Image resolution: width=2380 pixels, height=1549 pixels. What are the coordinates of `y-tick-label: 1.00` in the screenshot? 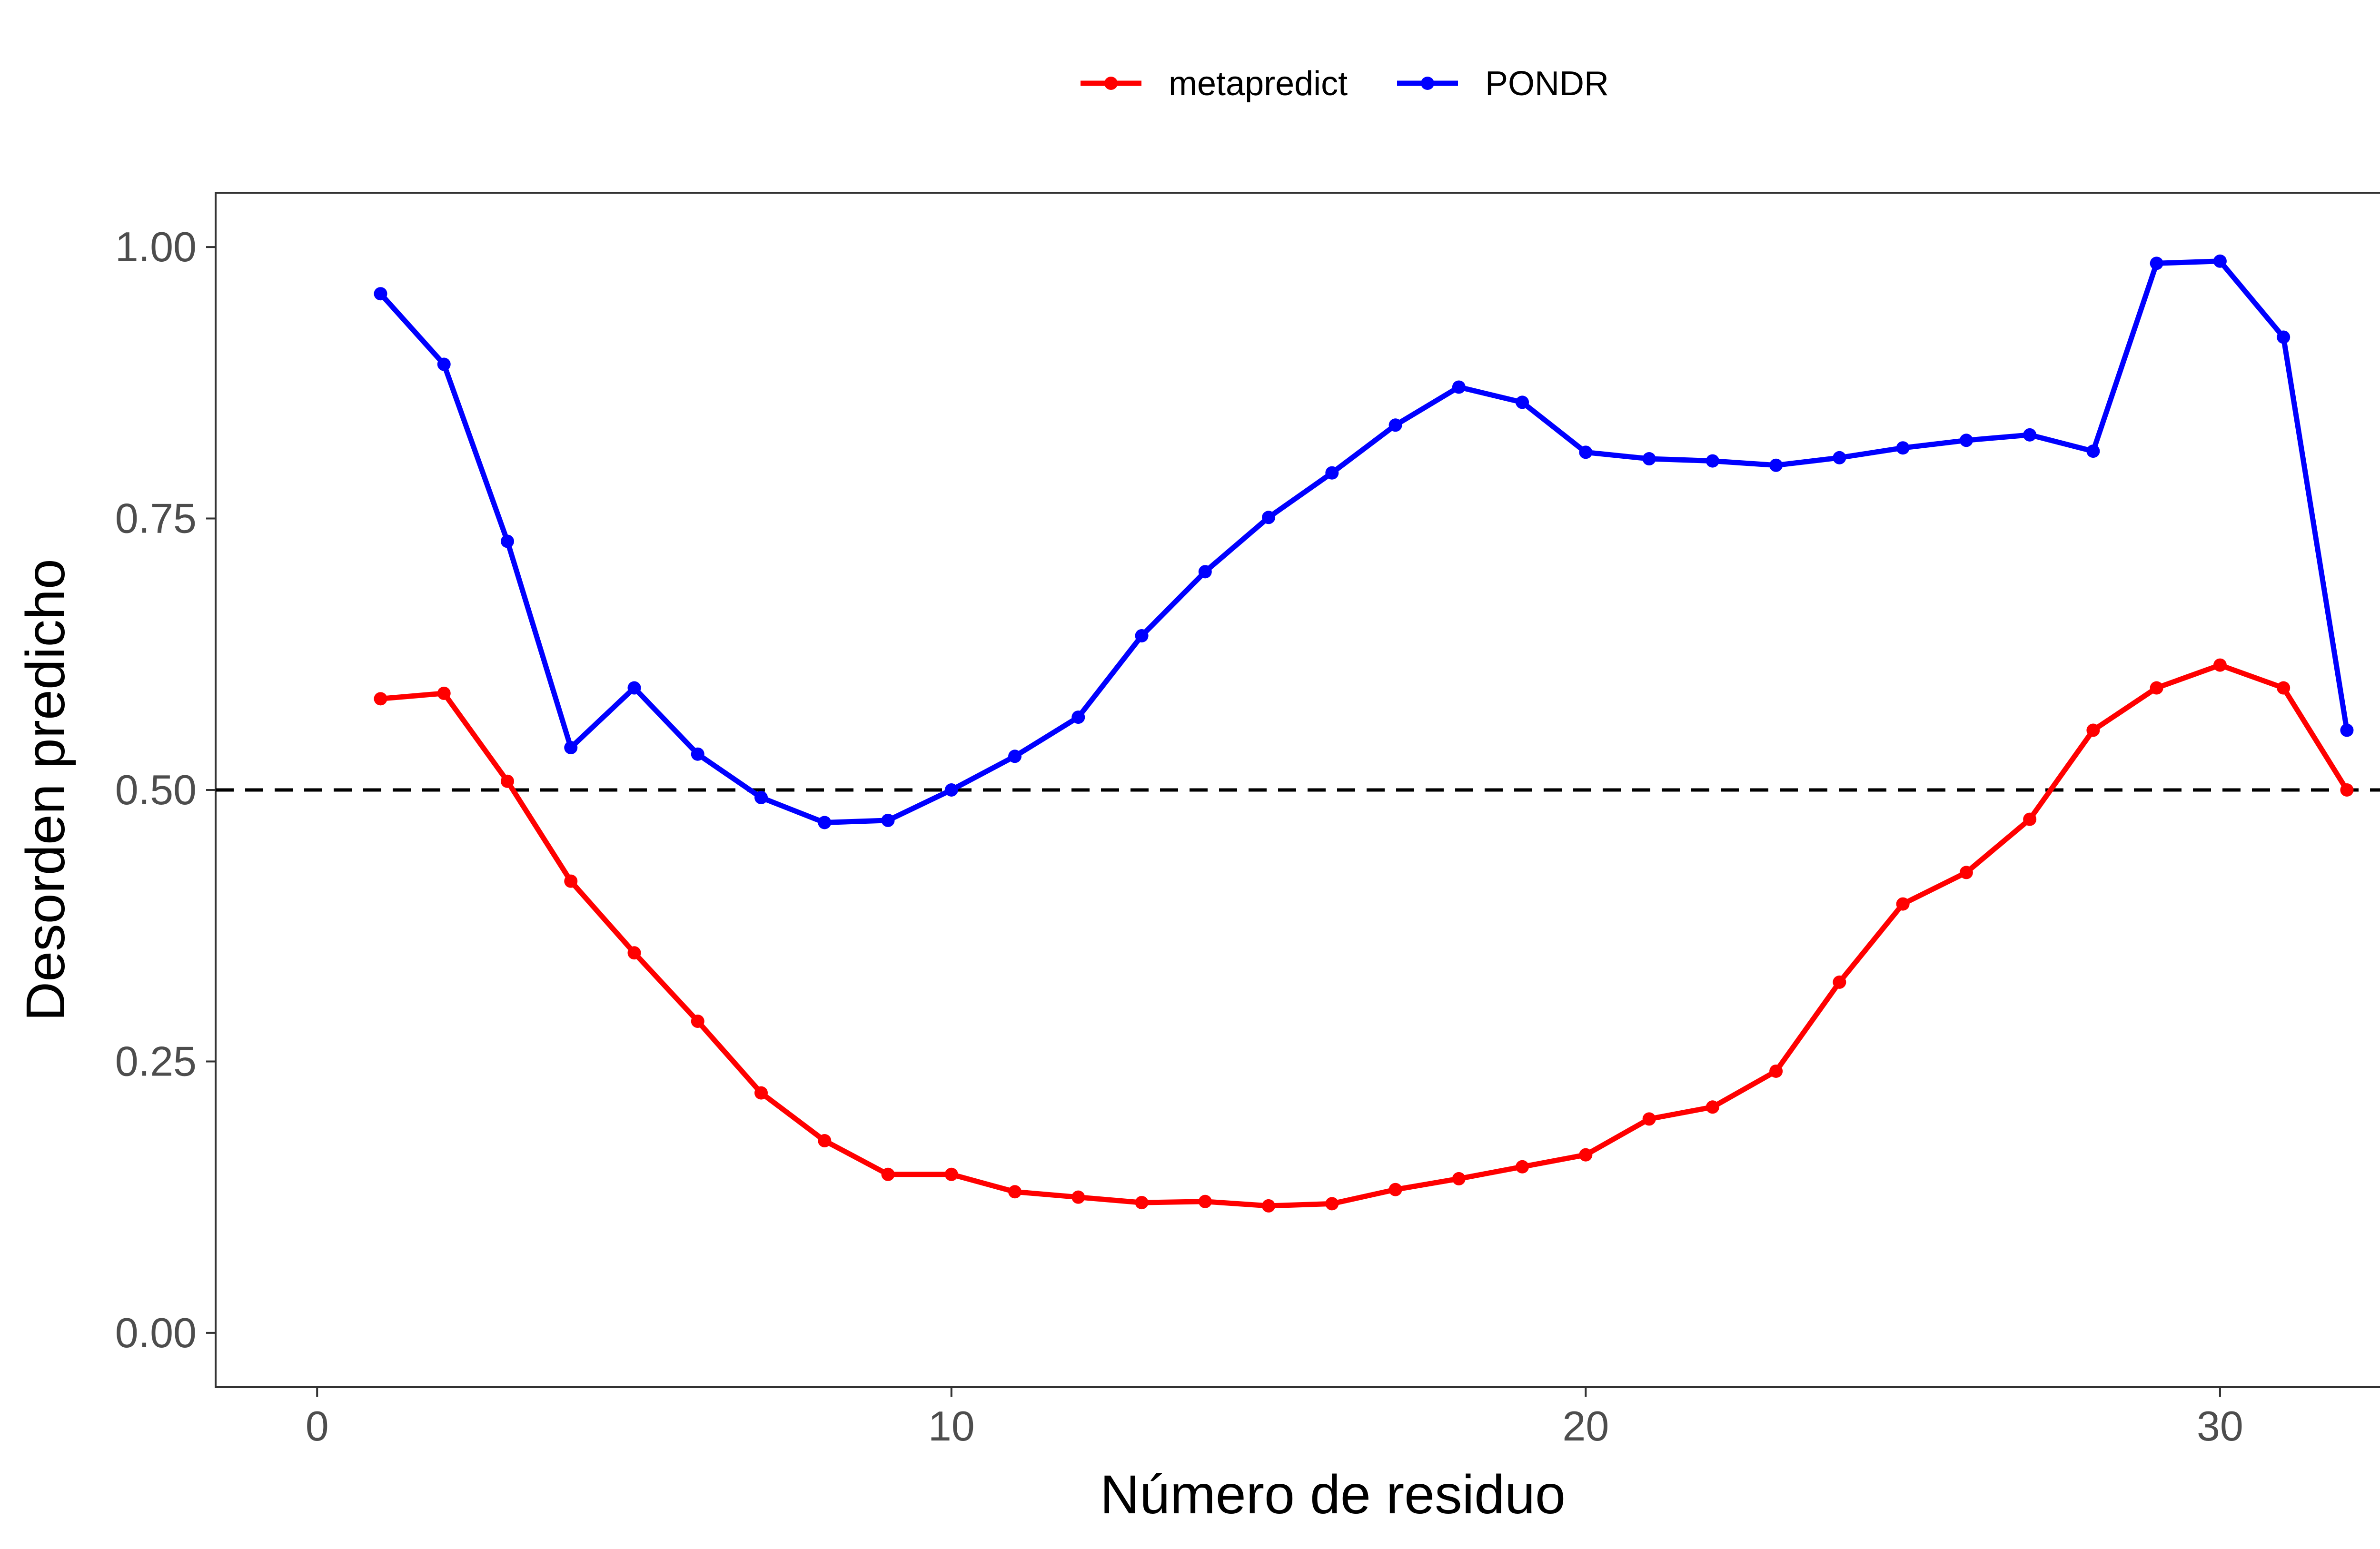 It's located at (156, 246).